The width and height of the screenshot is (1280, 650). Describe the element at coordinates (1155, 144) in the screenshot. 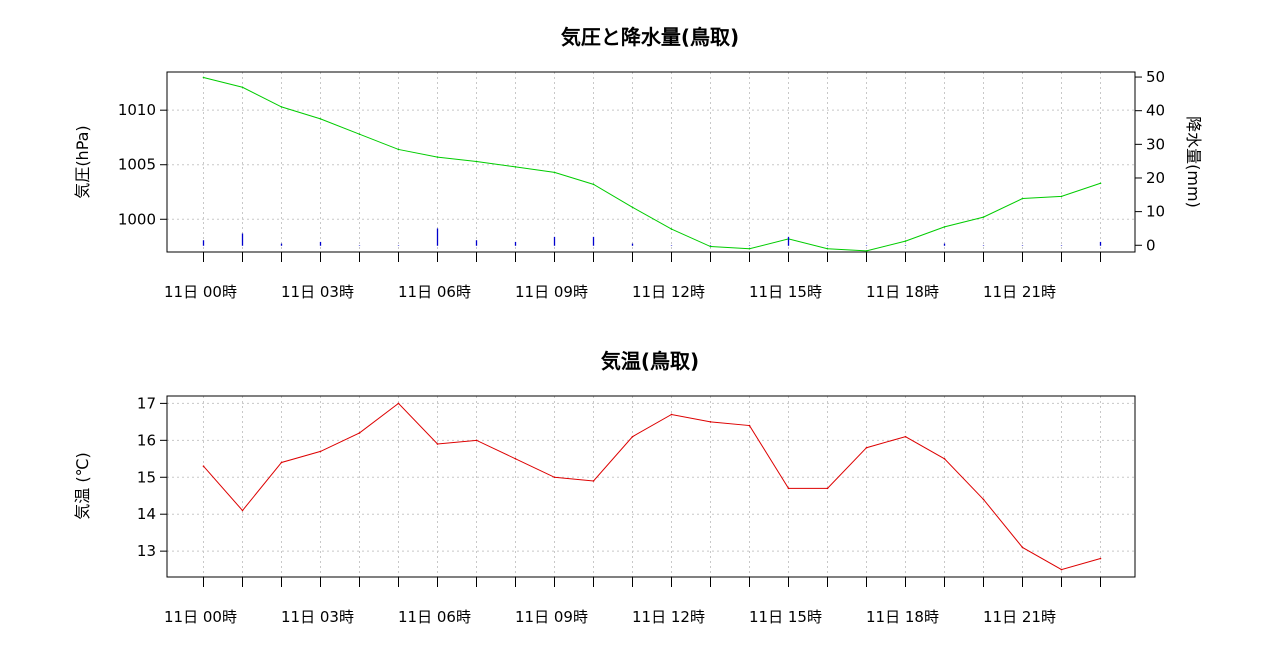

I see `pressure-y2-tick-label: 30` at that location.